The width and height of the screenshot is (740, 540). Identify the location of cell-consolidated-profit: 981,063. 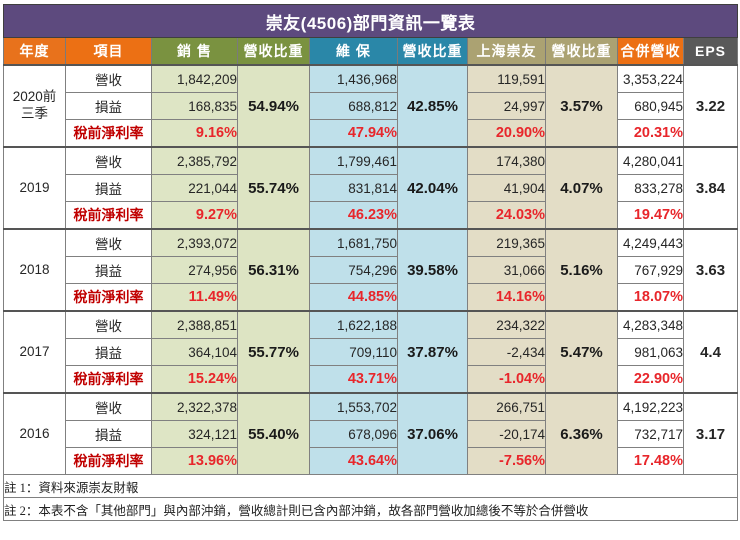
(650, 352).